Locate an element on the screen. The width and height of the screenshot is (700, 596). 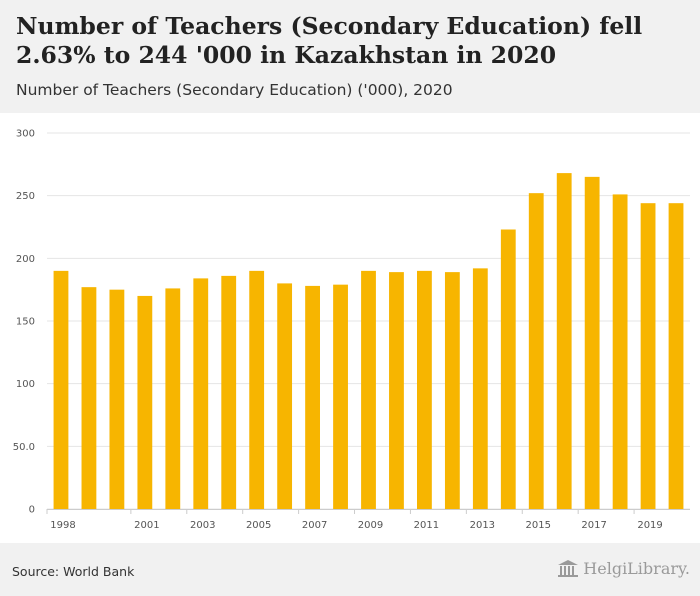
bar-2016 is located at coordinates (564, 341).